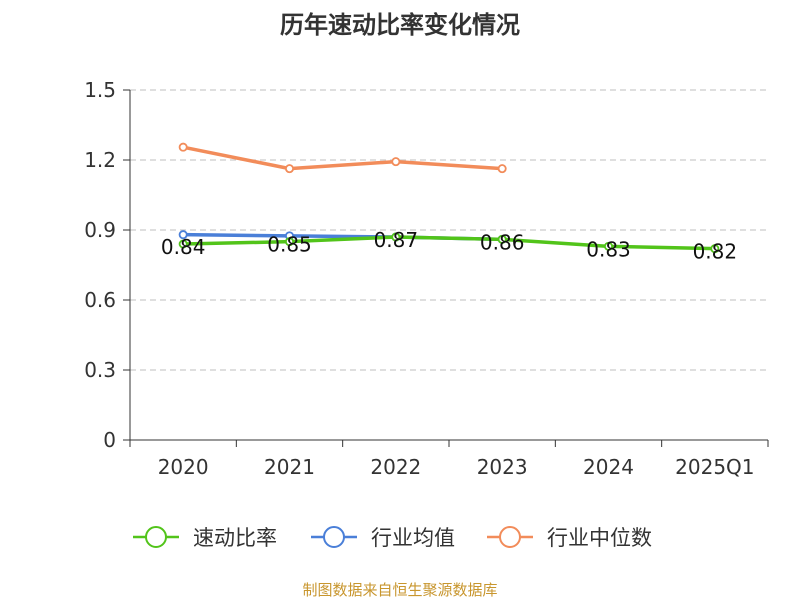  I want to click on legend-item-1: 行业均值, so click(383, 538).